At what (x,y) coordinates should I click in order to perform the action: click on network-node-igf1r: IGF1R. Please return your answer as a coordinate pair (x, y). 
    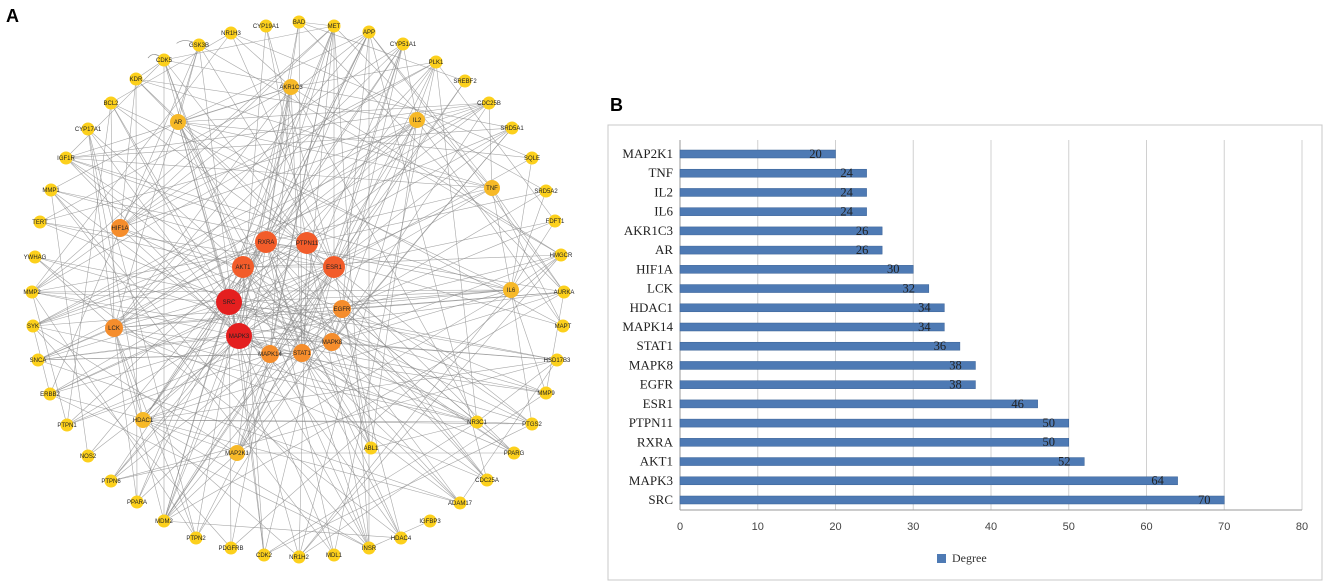
    Looking at the image, I should click on (66, 158).